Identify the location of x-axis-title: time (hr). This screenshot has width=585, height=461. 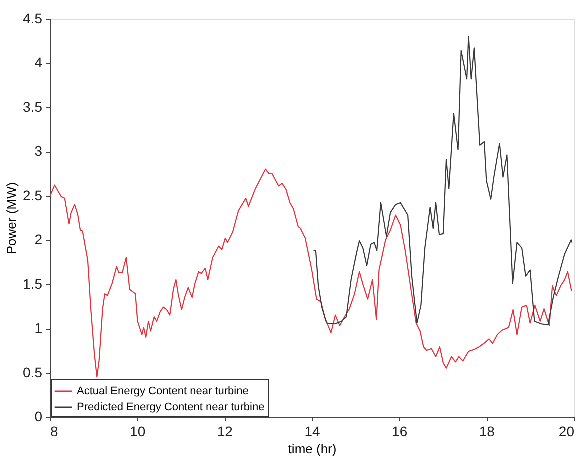
(312, 449).